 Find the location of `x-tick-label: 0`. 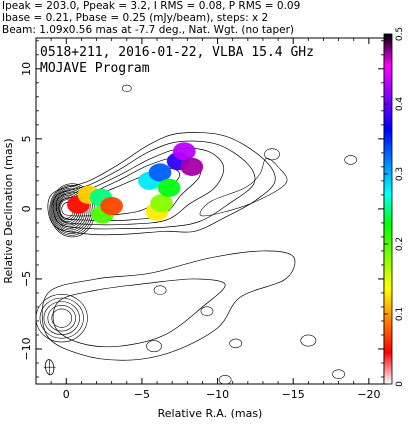

x-tick-label: 0 is located at coordinates (66, 394).